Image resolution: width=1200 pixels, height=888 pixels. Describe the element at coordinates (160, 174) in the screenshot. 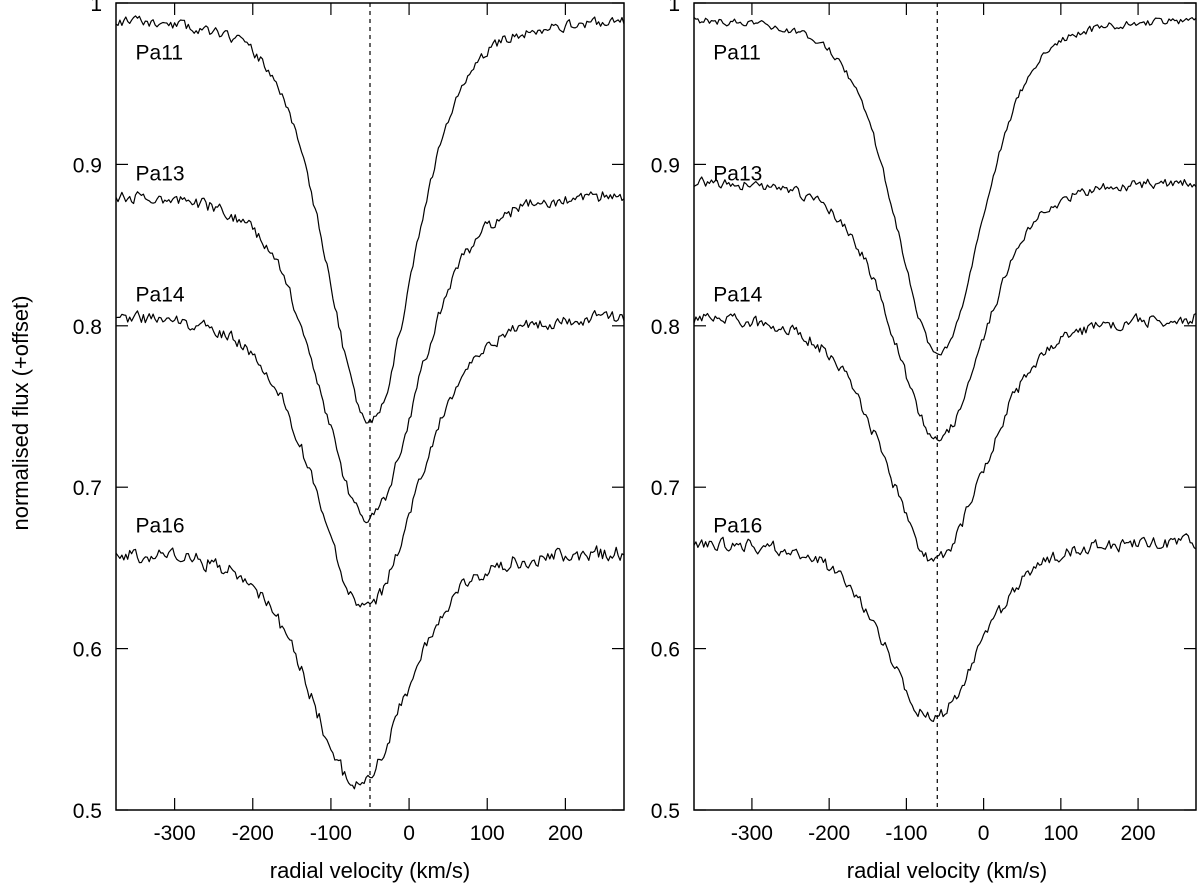

I see `left-series-label-pa13: Pa13` at that location.